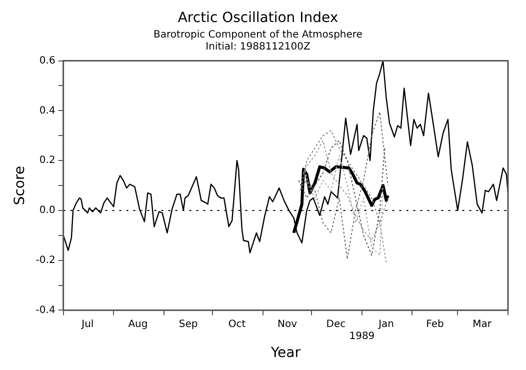  What do you see at coordinates (288, 324) in the screenshot?
I see `x-tick-label: Nov` at bounding box center [288, 324].